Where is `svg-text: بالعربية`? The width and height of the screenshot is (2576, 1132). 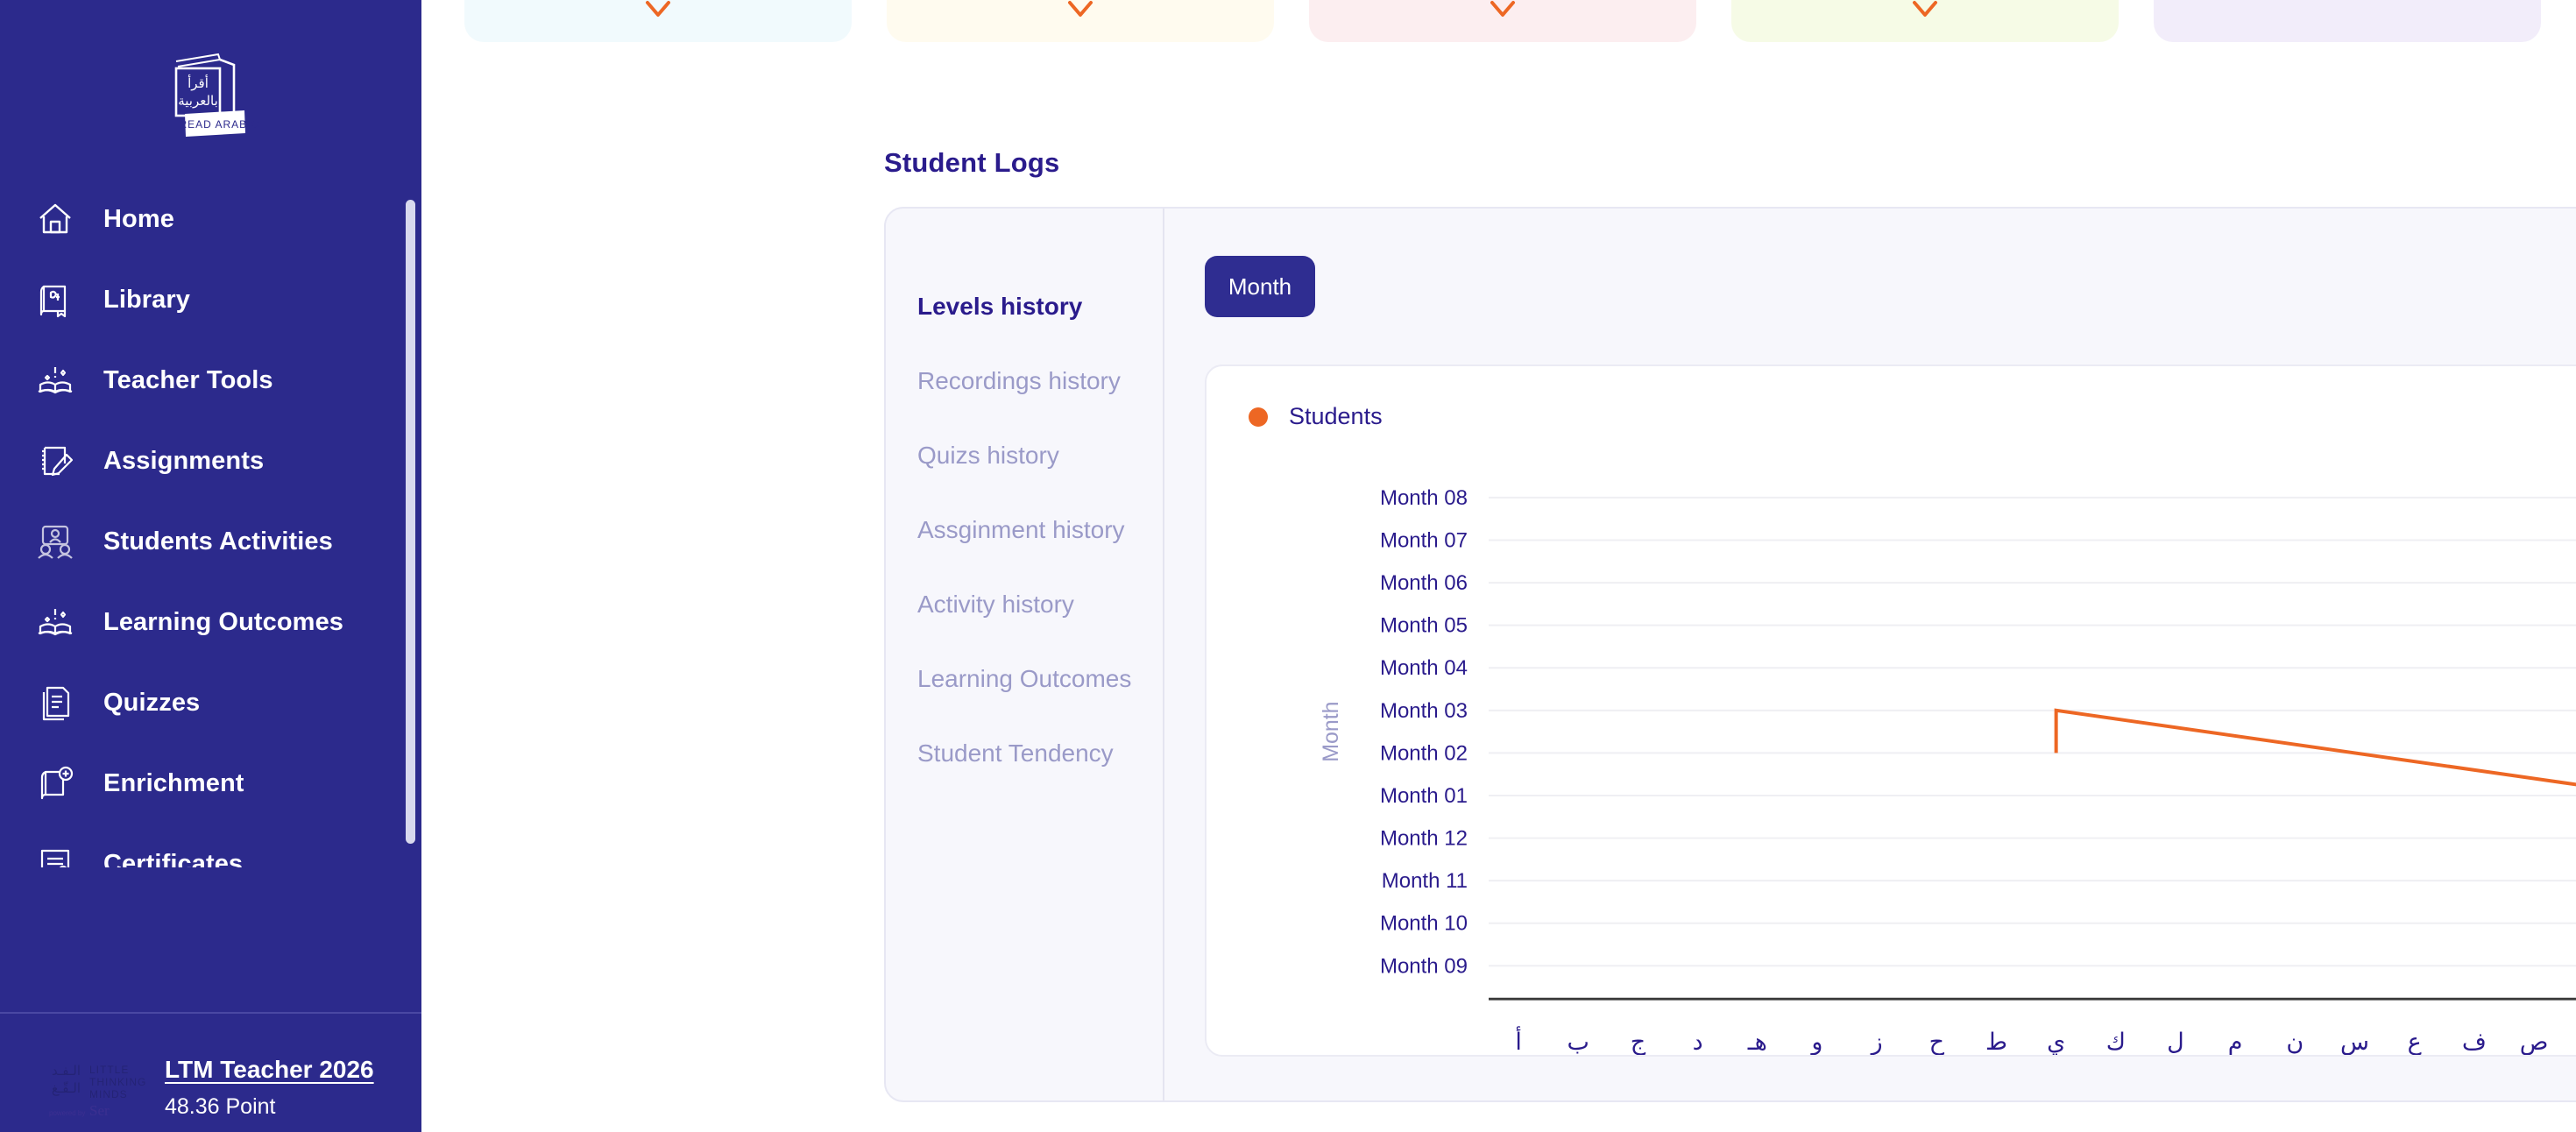 svg-text: بالعربية is located at coordinates (198, 101).